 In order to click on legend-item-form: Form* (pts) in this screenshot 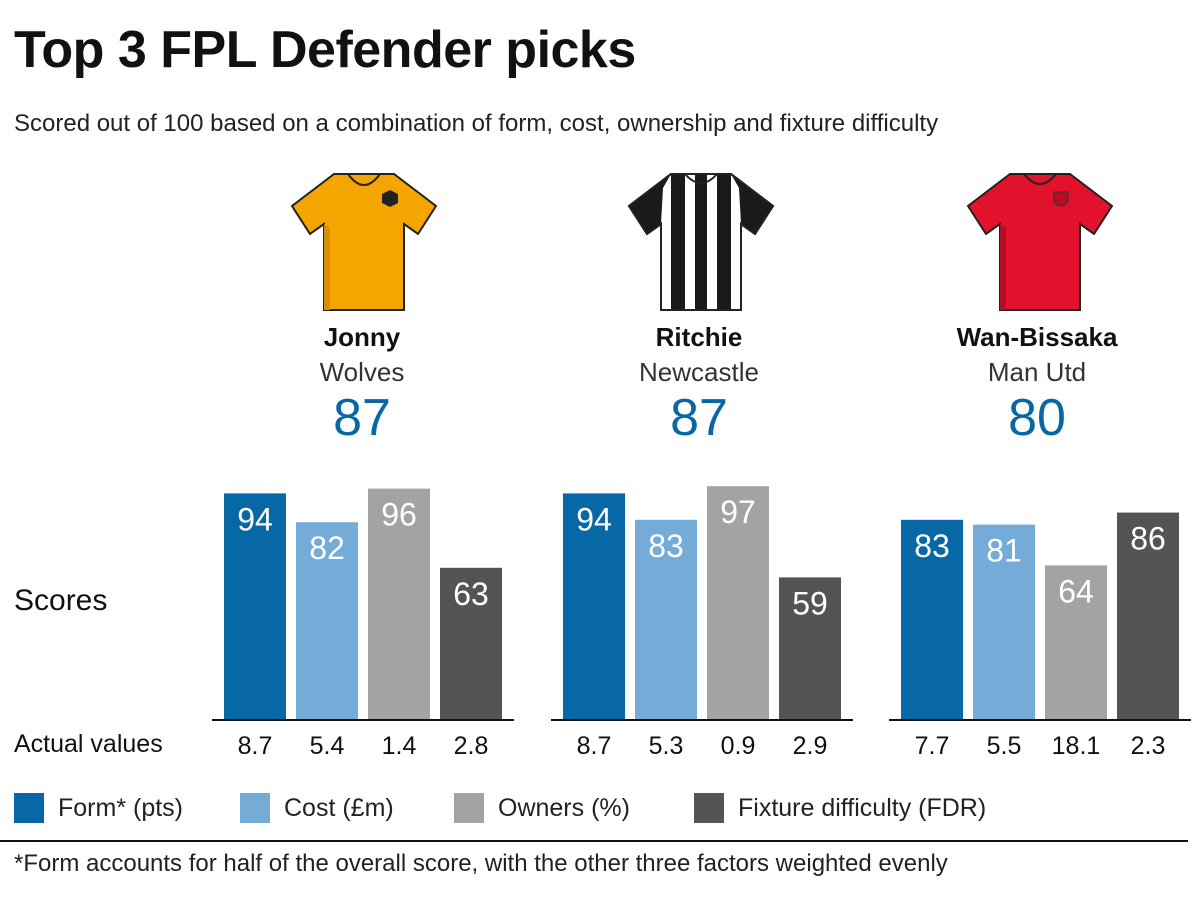, I will do `click(98, 808)`.